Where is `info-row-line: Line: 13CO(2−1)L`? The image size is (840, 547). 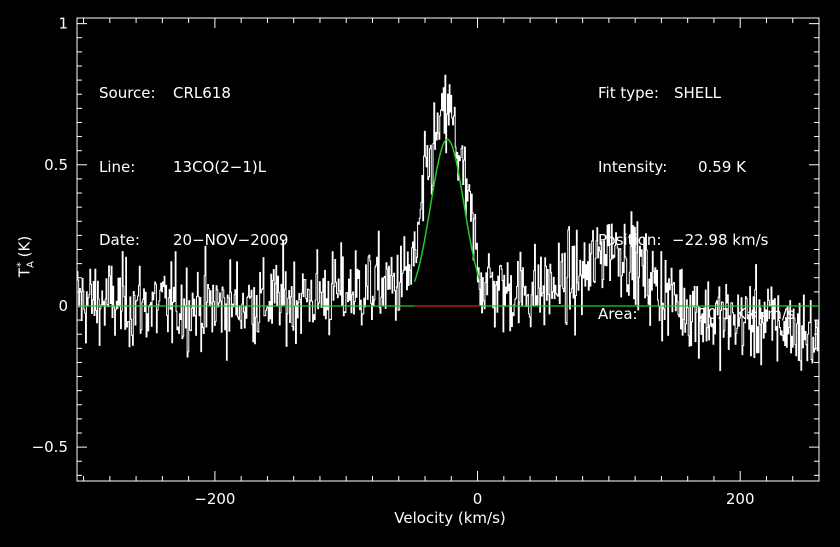
info-row-line: Line: 13CO(2−1)L is located at coordinates (193, 167).